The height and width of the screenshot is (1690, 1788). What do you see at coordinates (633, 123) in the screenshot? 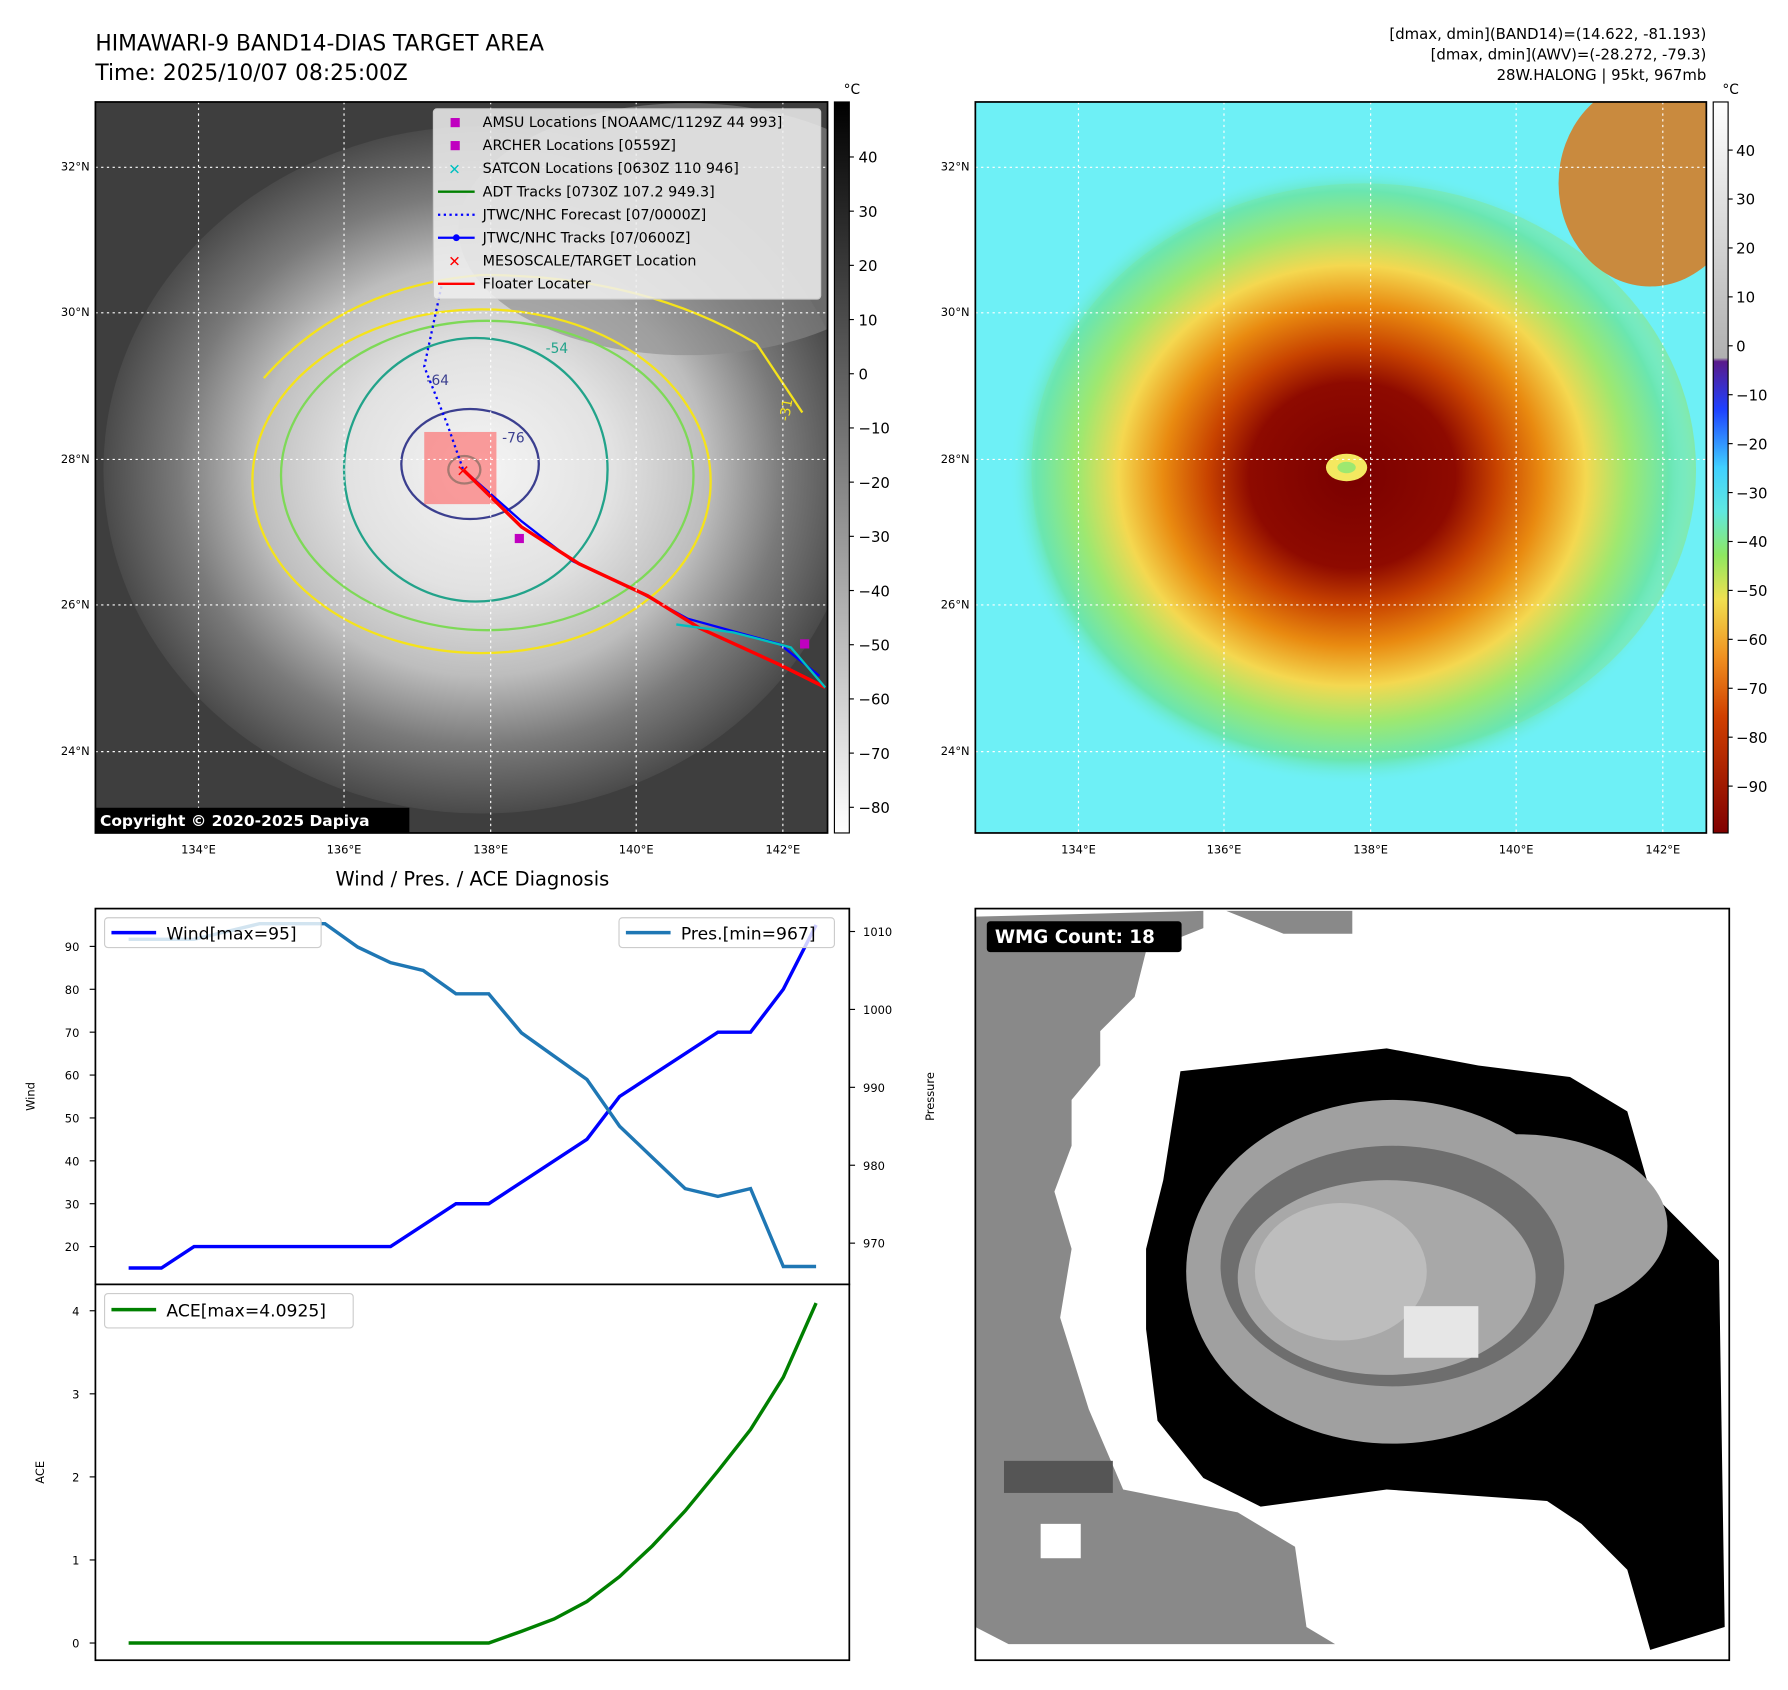
I see `legend-label: AMSU Locations [NOAAMC/1129Z 44 993]` at bounding box center [633, 123].